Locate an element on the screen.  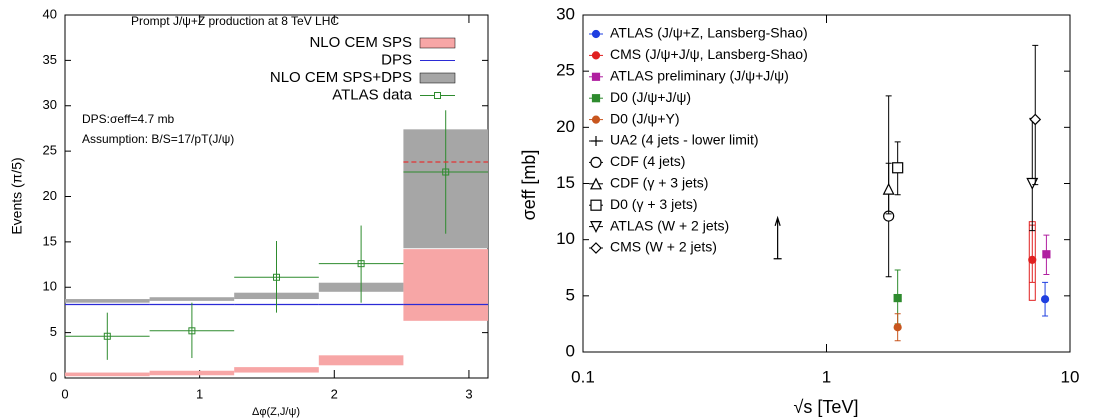
annotation: DPS:σeff=4.7 mb is located at coordinates (128, 119).